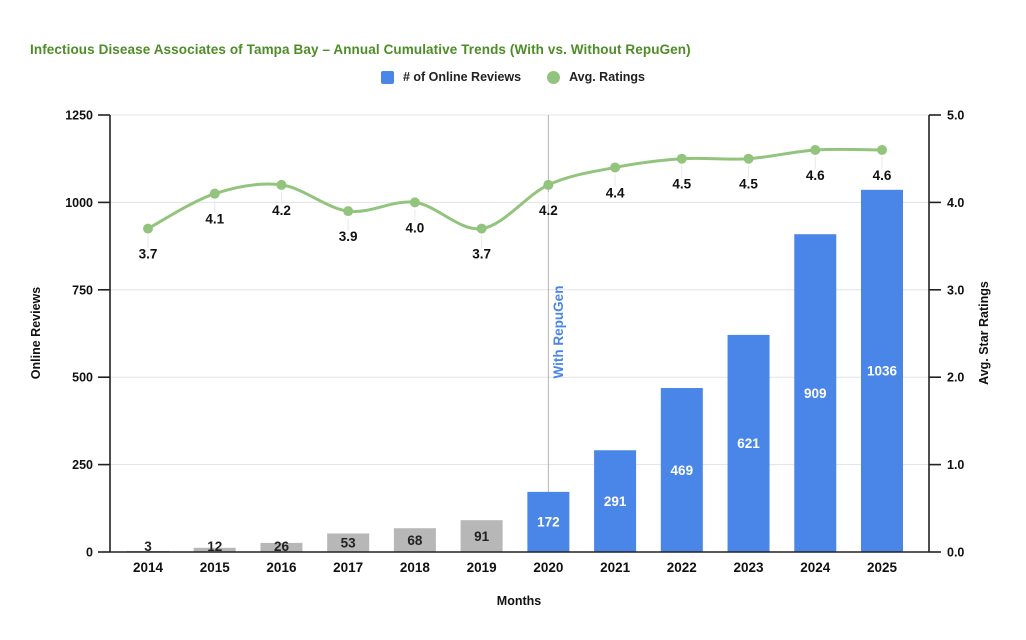  Describe the element at coordinates (615, 567) in the screenshot. I see `x-axis-category-label: 2021` at that location.